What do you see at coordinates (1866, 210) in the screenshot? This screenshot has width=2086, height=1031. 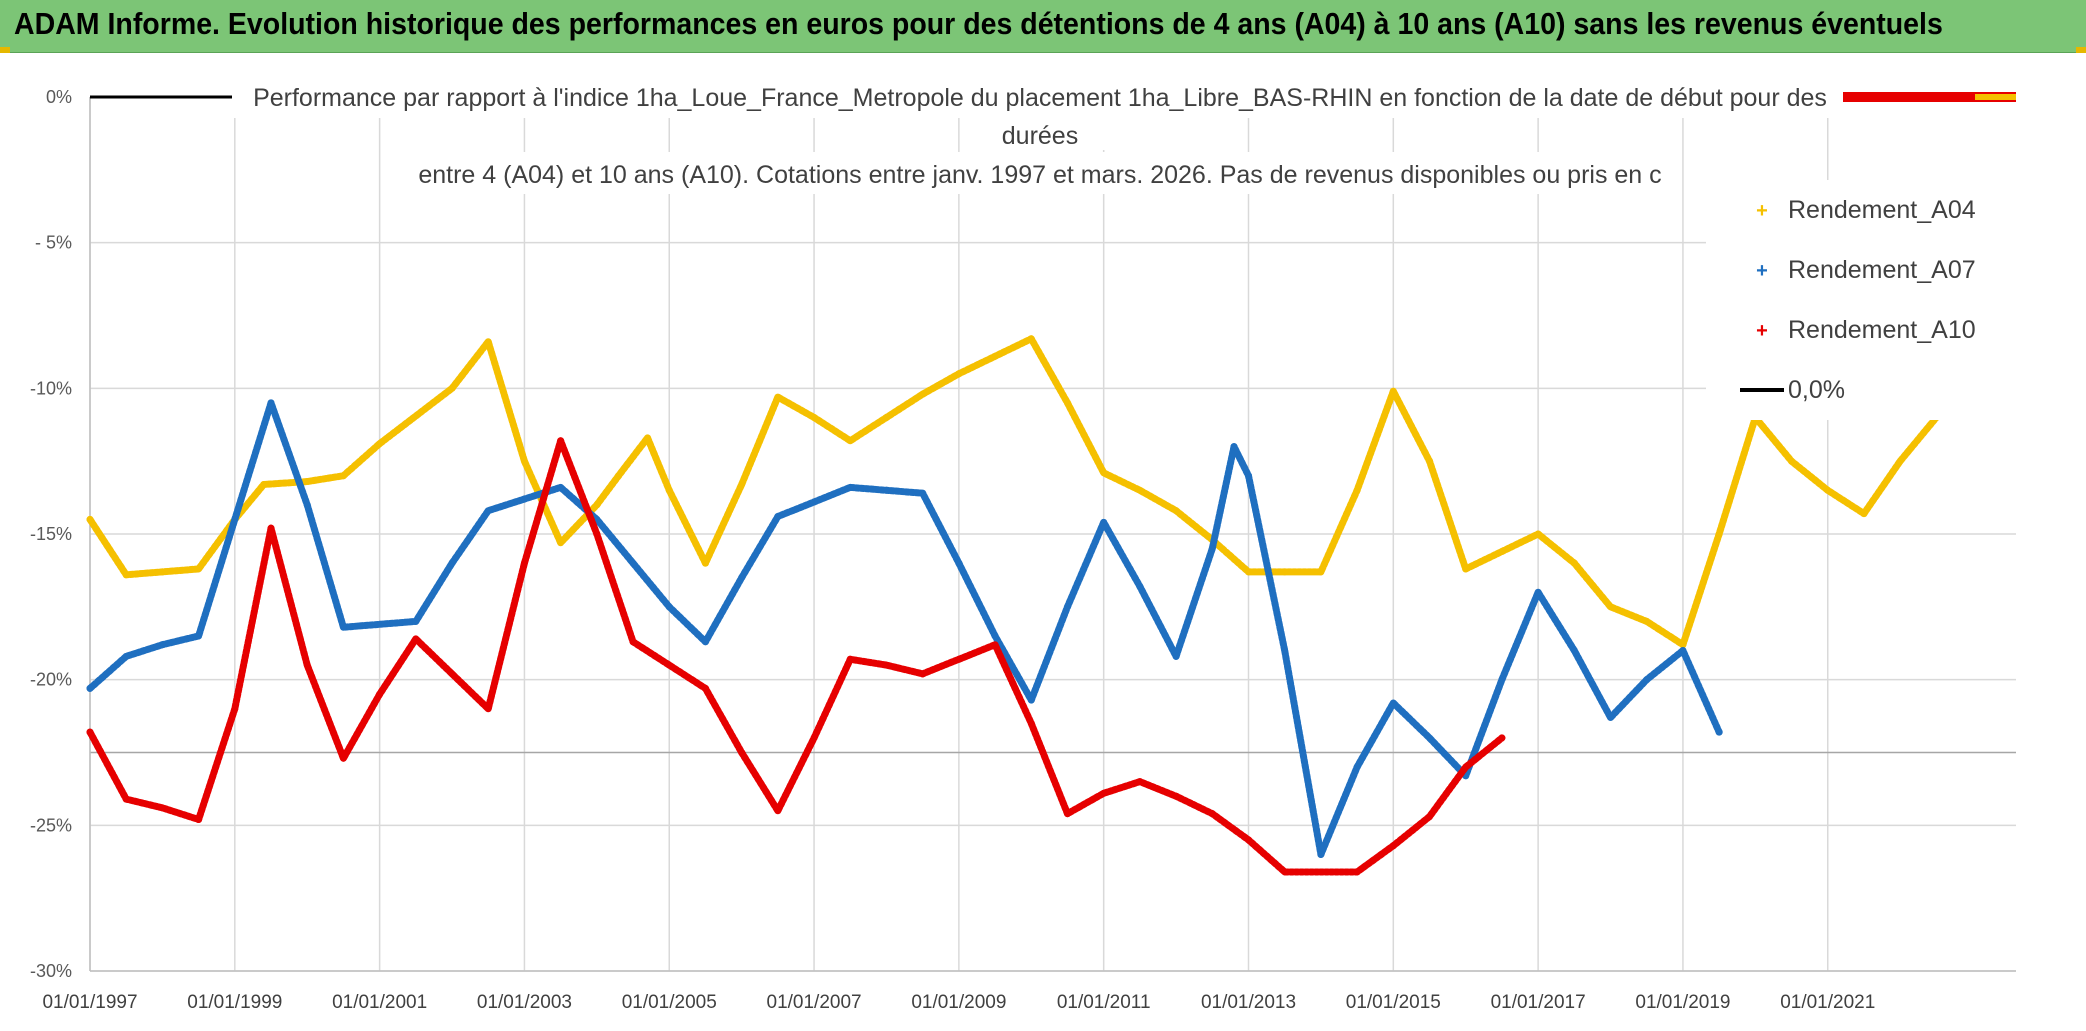 I see `legend-item-a04: + Rendement_A04` at bounding box center [1866, 210].